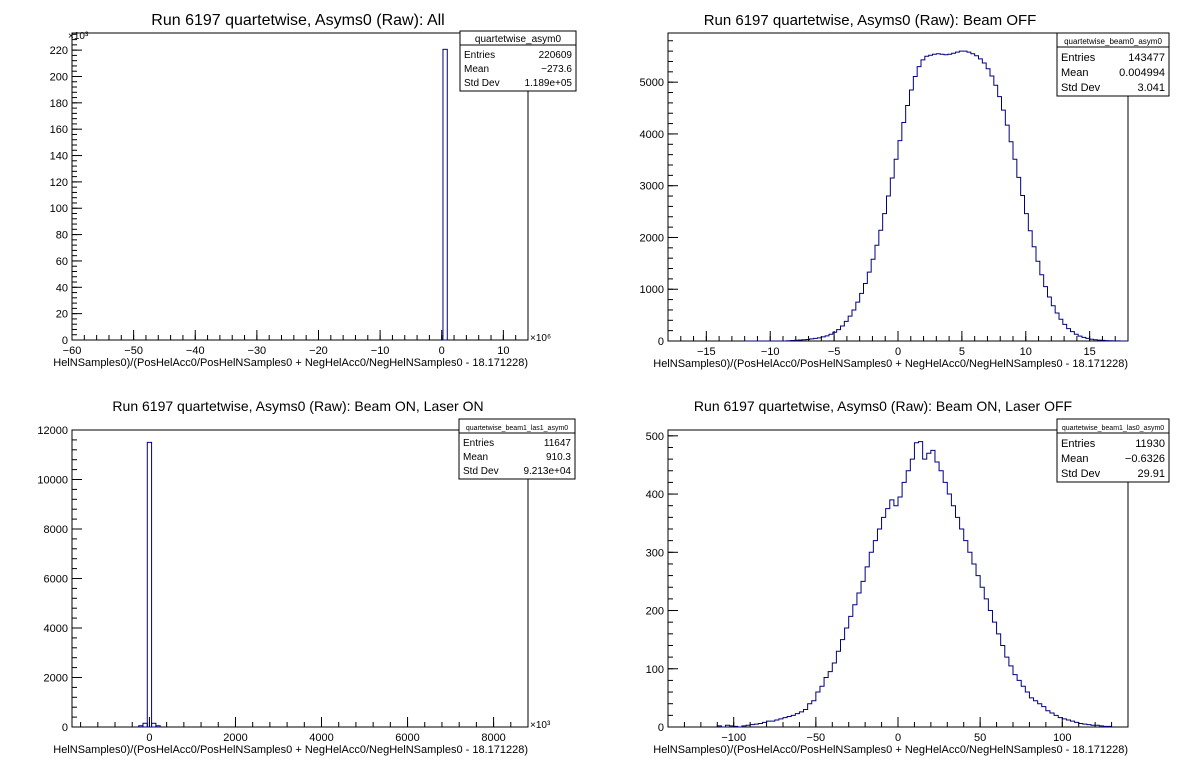 This screenshot has height=772, width=1196. I want to click on y-tick-label: 6000, so click(56, 580).